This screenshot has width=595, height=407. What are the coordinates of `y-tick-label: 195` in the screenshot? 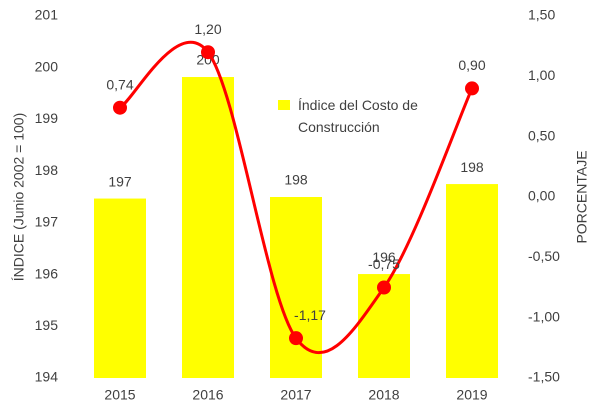 It's located at (47, 325).